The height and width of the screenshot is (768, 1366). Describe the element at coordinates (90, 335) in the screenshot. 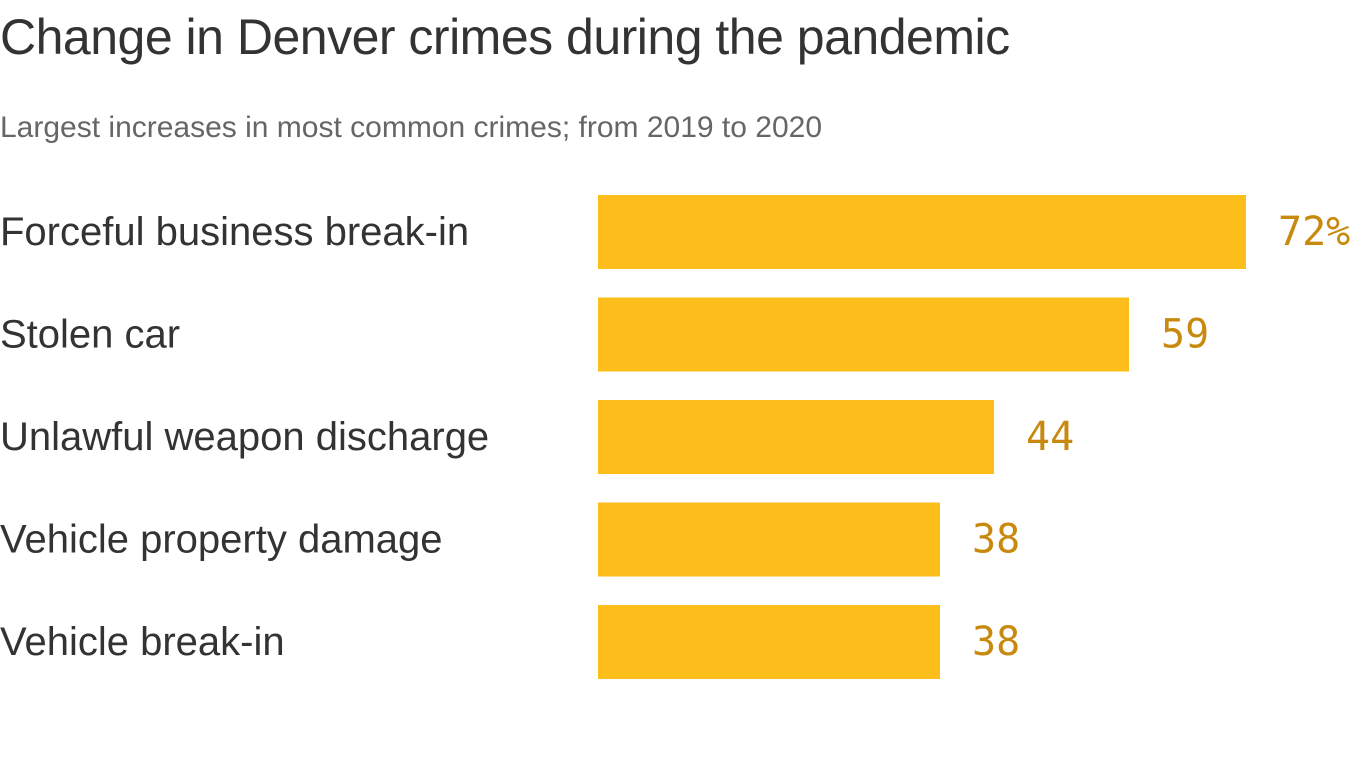

I see `category-label: Stolen car` at that location.